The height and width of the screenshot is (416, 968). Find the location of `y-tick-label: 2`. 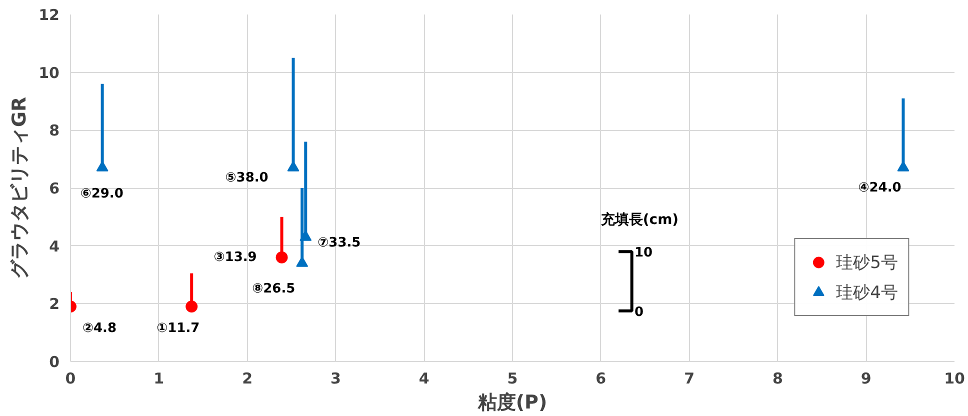

y-tick-label: 2 is located at coordinates (54, 304).